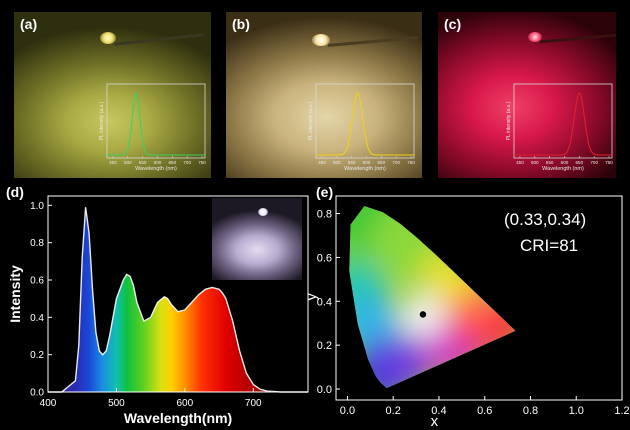 This screenshot has height=430, width=630. Describe the element at coordinates (579, 162) in the screenshot. I see `inset-tick-label-c: 650` at that location.